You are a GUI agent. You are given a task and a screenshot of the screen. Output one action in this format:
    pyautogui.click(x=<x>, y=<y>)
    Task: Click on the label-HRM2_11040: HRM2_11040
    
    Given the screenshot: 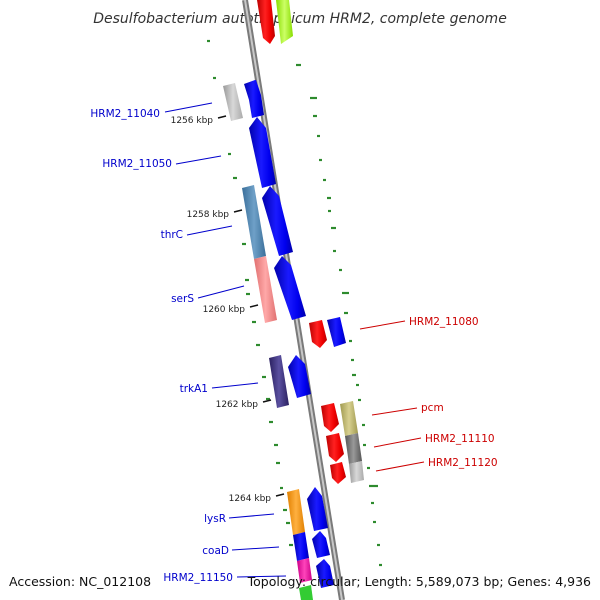 What is the action you would take?
    pyautogui.click(x=125, y=114)
    